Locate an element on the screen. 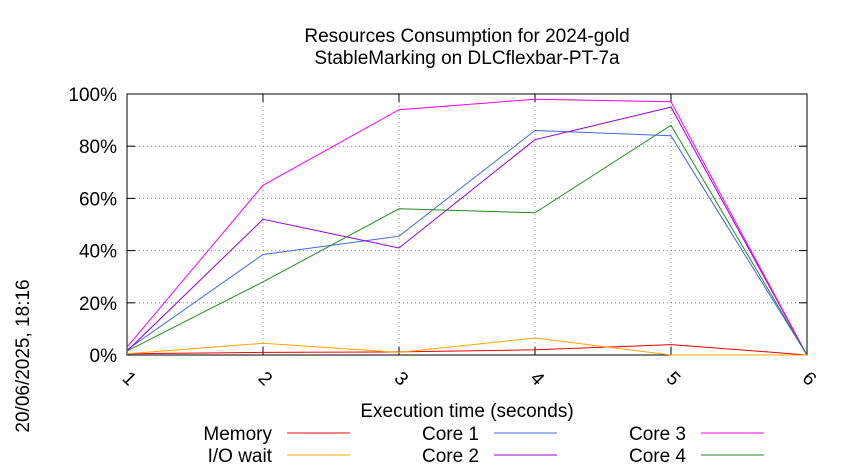  x-tick-label: 2 is located at coordinates (265, 379).